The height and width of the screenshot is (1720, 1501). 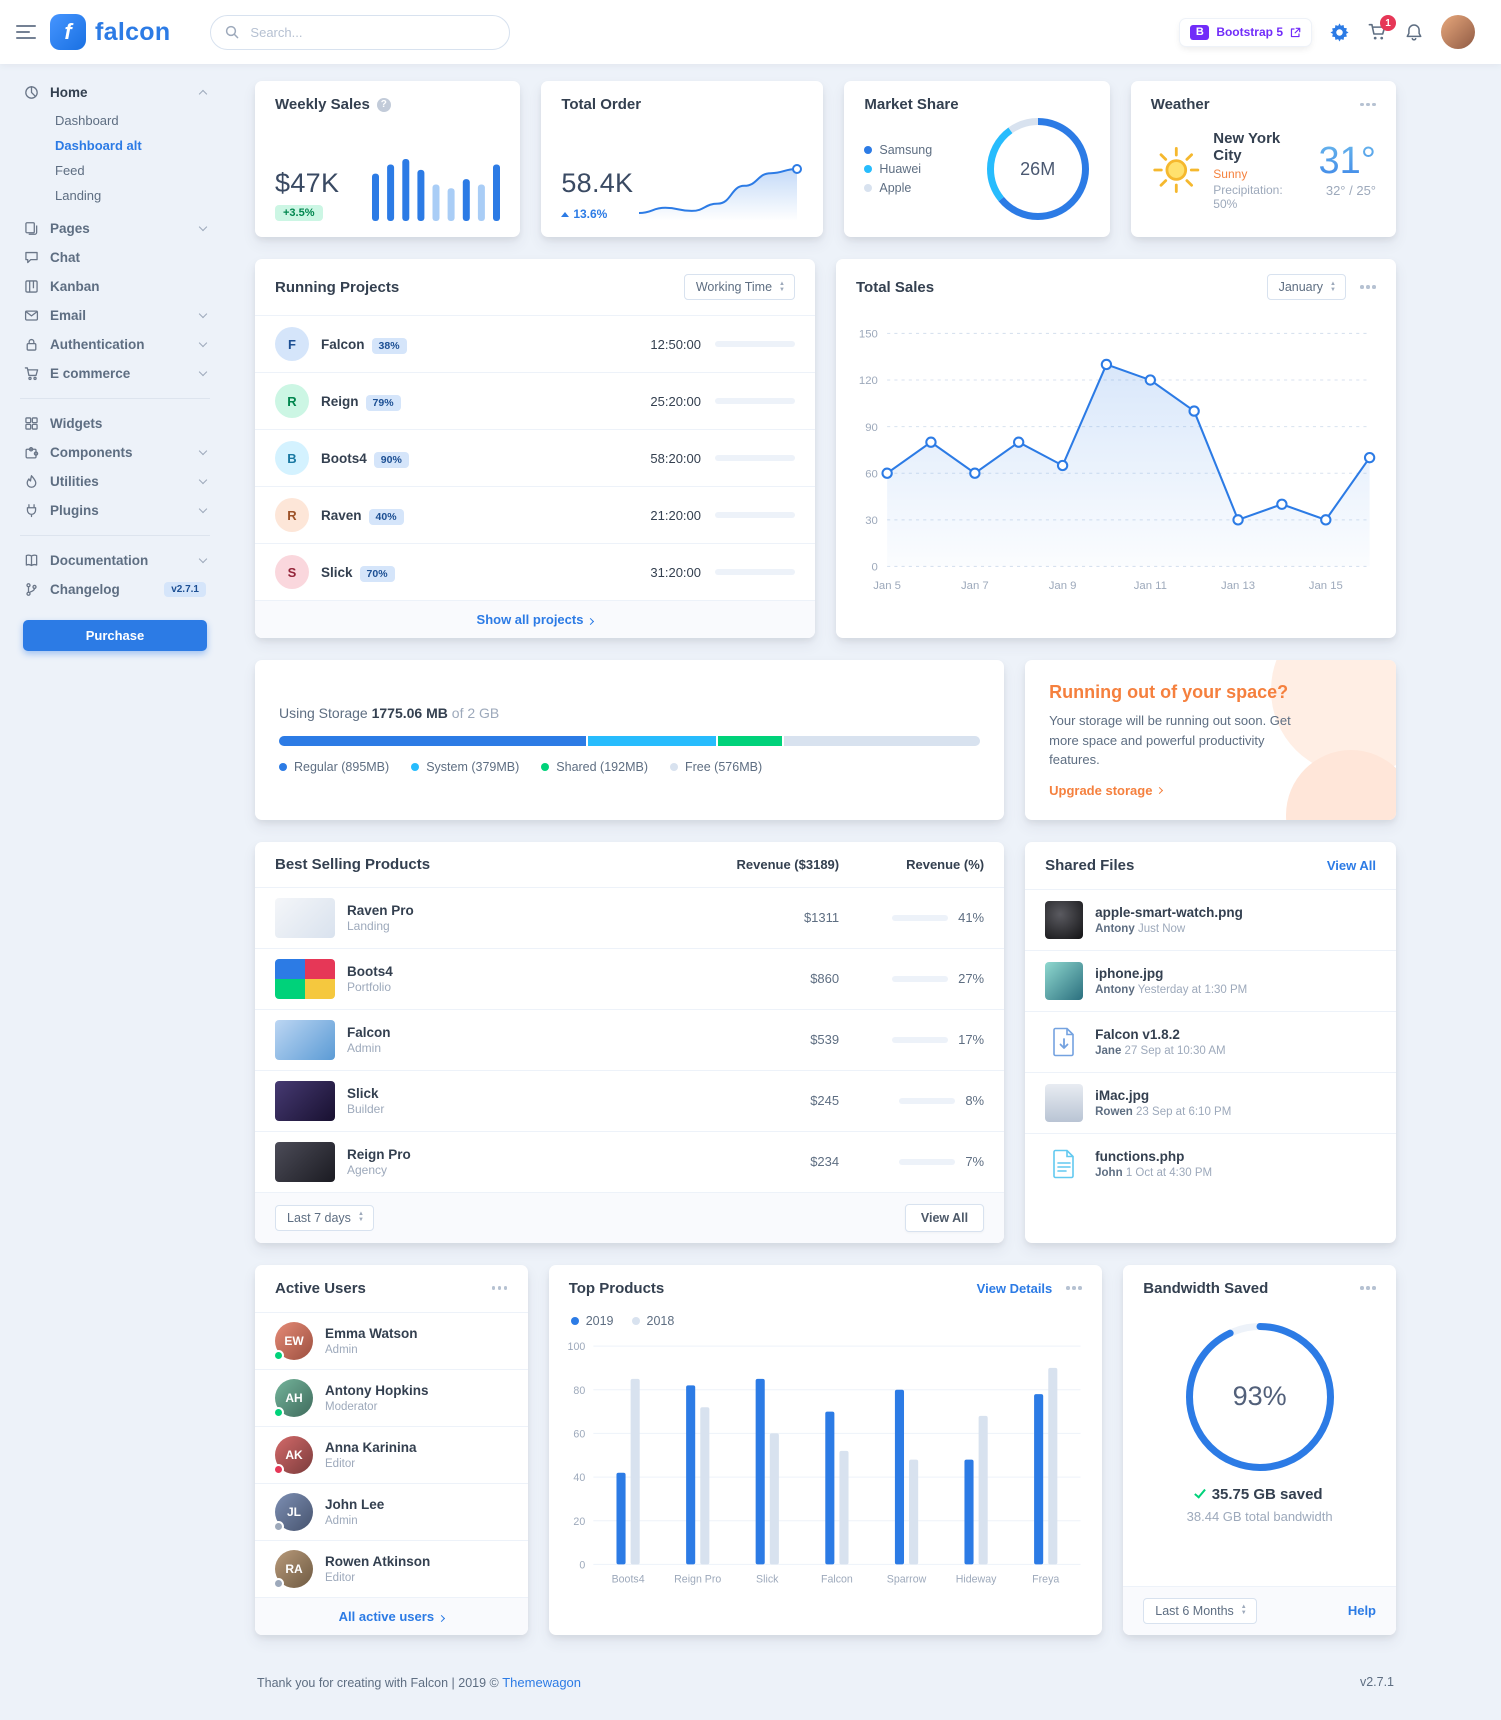 I want to click on puzzle-icon, so click(x=32, y=453).